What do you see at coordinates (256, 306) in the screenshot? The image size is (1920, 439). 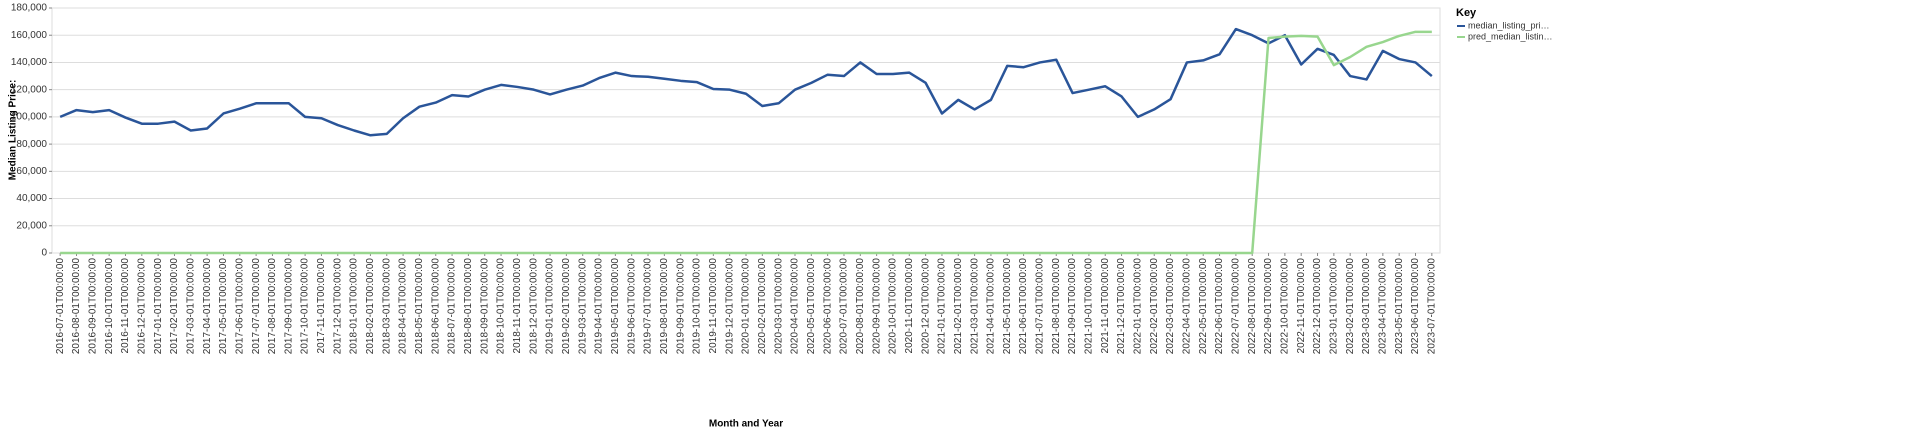 I see `x-tick-label: 2017-07-01T00:00:00` at bounding box center [256, 306].